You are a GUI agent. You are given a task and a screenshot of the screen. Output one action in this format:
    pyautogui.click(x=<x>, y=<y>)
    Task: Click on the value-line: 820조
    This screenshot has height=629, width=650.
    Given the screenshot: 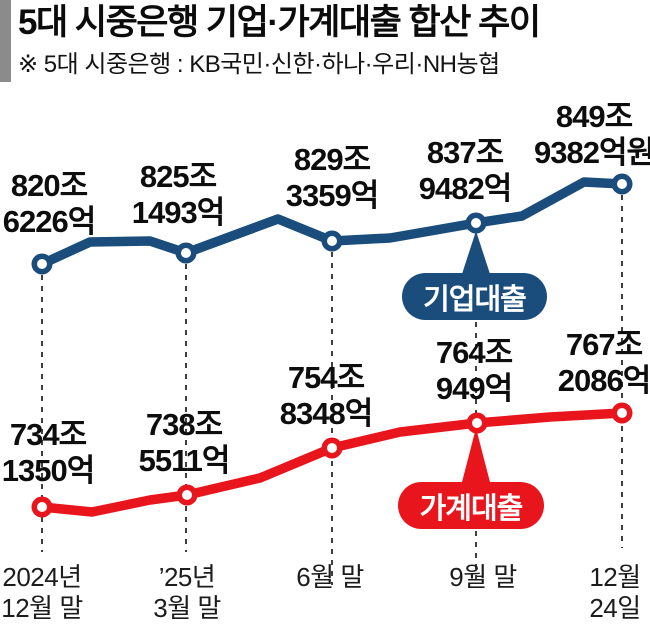 What is the action you would take?
    pyautogui.click(x=49, y=185)
    